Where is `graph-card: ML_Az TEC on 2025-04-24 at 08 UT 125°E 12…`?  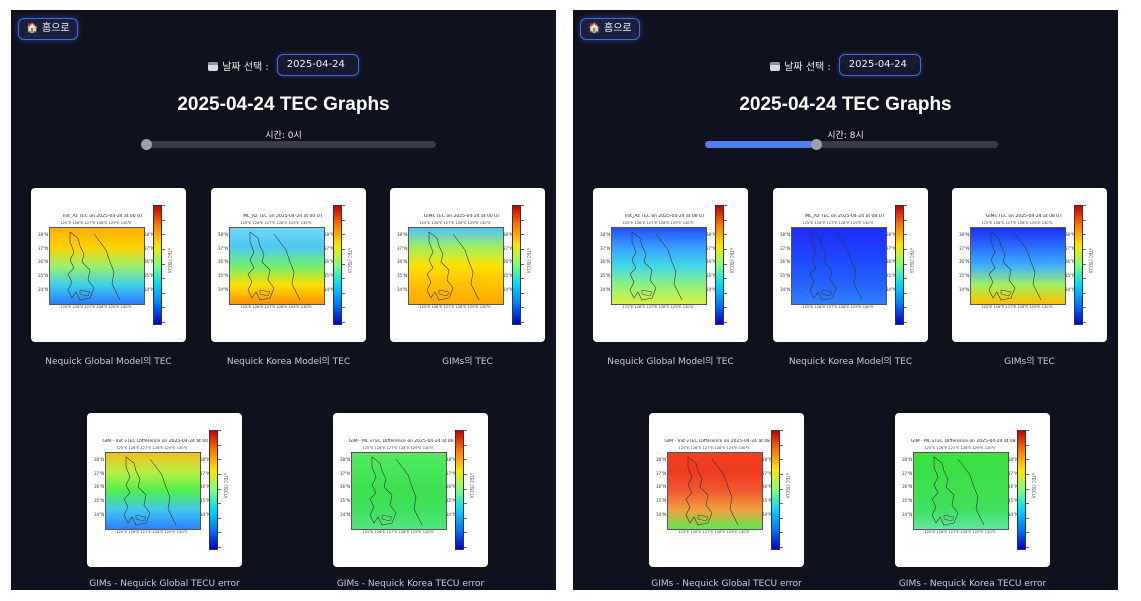 graph-card: ML_Az TEC on 2025-04-24 at 08 UT 125°E 12… is located at coordinates (850, 265).